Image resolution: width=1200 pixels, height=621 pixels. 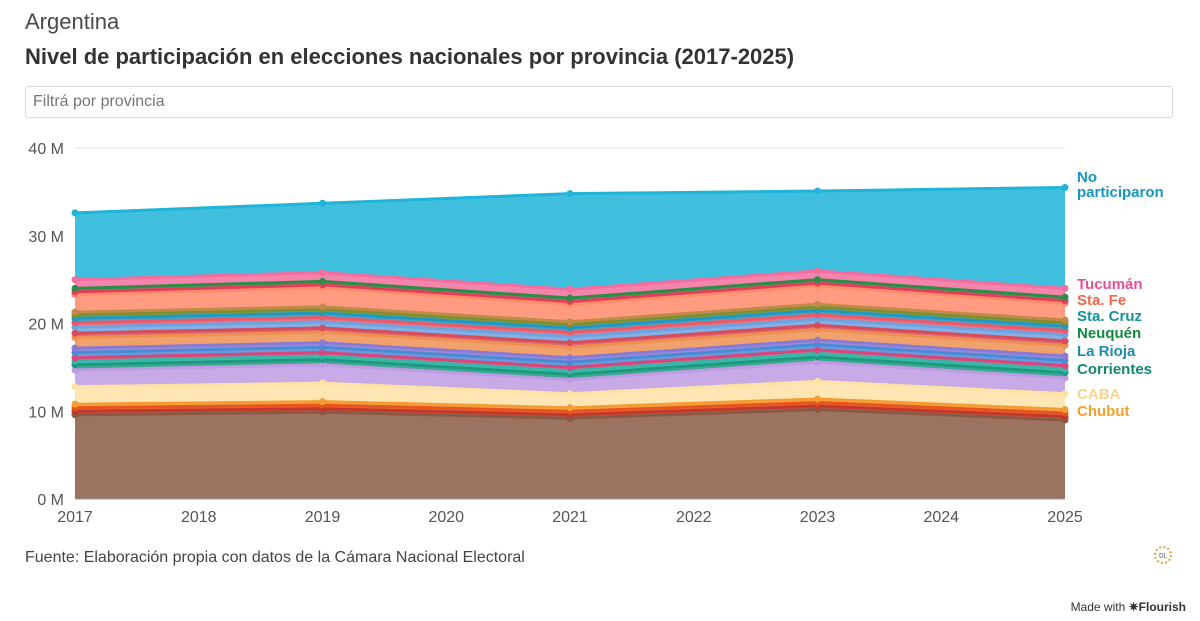 What do you see at coordinates (1110, 284) in the screenshot?
I see `series-label-tucum-n: Tucumán` at bounding box center [1110, 284].